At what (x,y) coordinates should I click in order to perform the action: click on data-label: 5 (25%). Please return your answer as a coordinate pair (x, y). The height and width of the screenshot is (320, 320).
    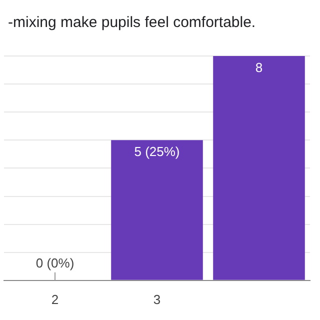
    Looking at the image, I should click on (157, 152).